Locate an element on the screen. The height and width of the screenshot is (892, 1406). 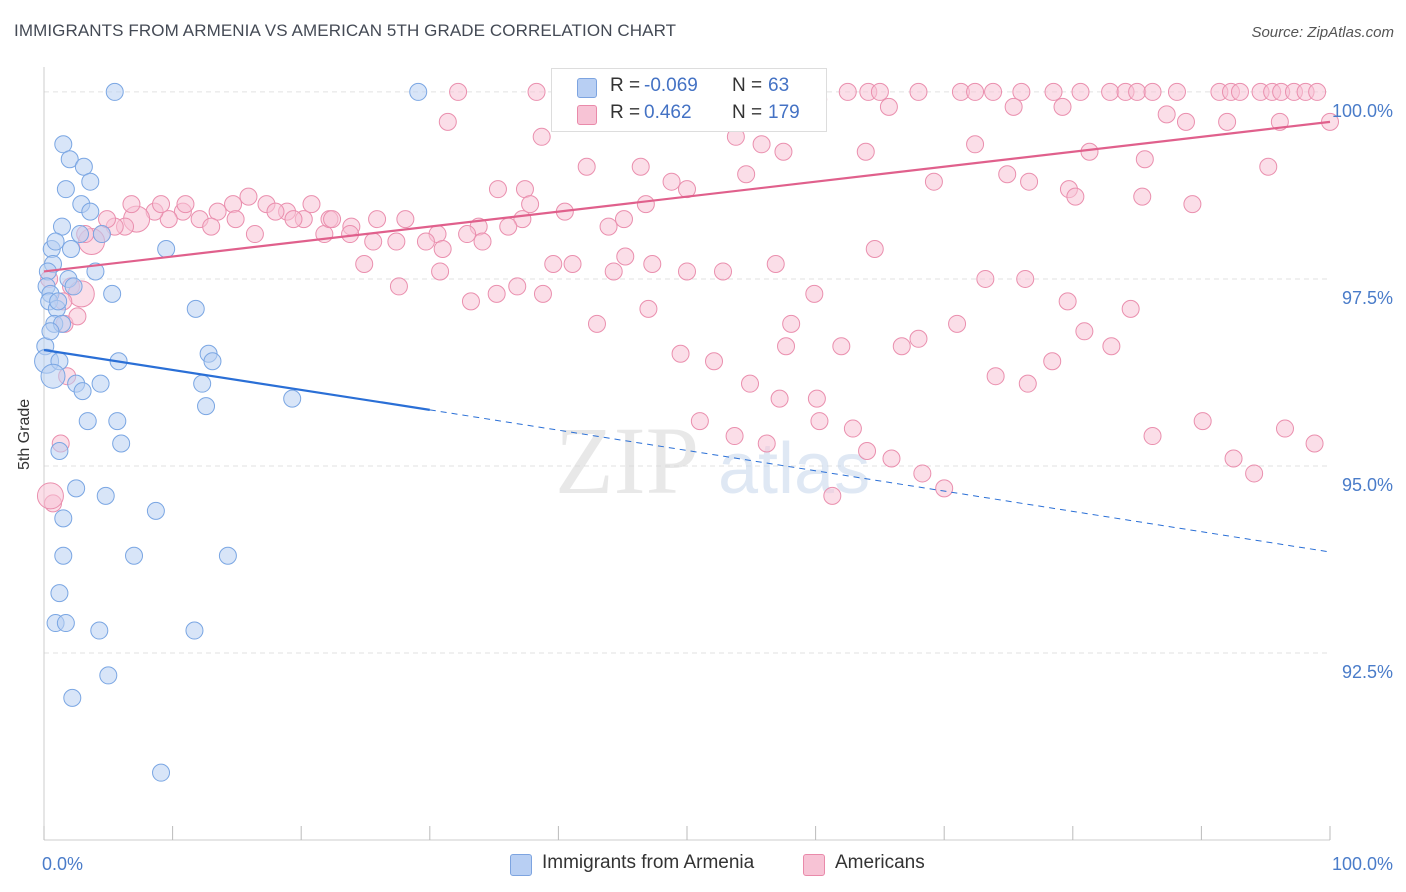
legend-swatch-armenia is located at coordinates (587, 88).